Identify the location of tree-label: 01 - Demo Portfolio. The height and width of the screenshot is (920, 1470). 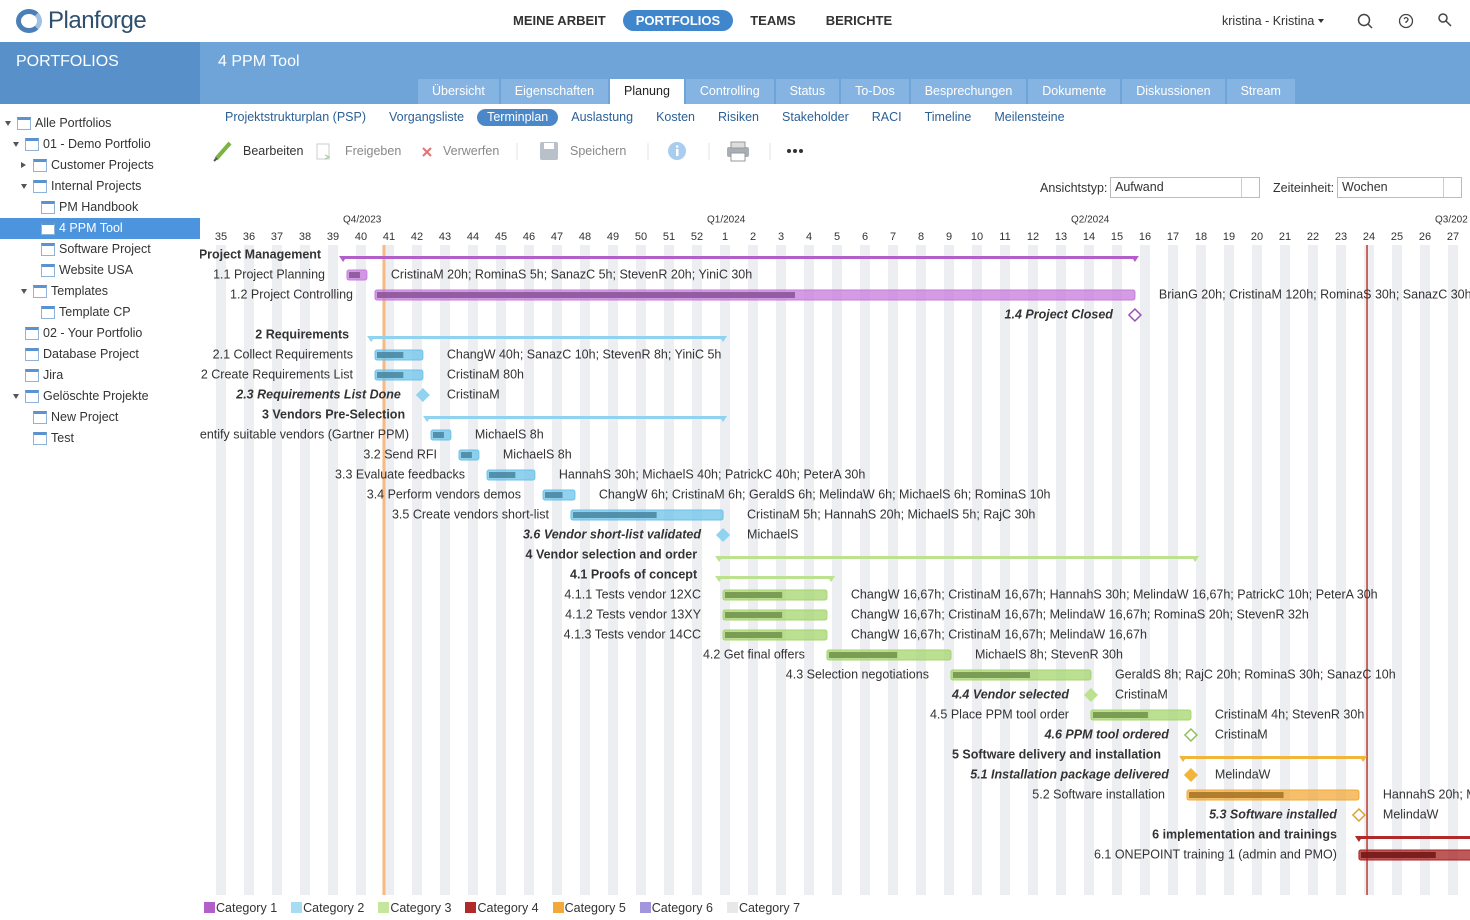
(97, 144).